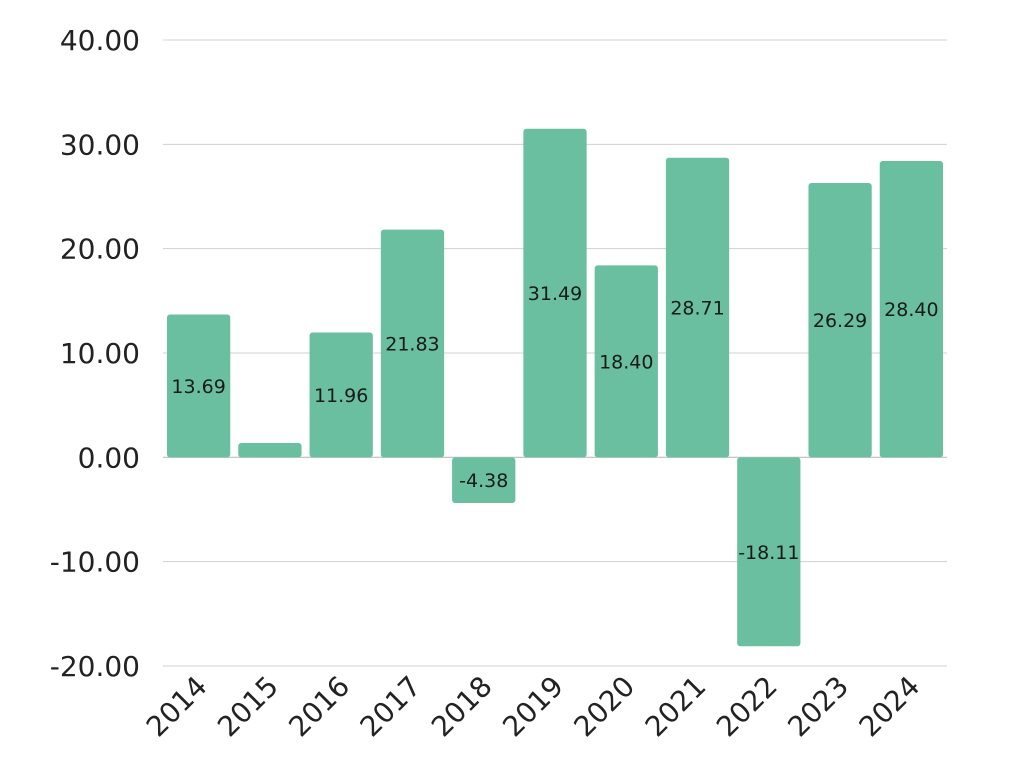 The image size is (1024, 768). I want to click on y-tick-label: 30.00, so click(100, 144).